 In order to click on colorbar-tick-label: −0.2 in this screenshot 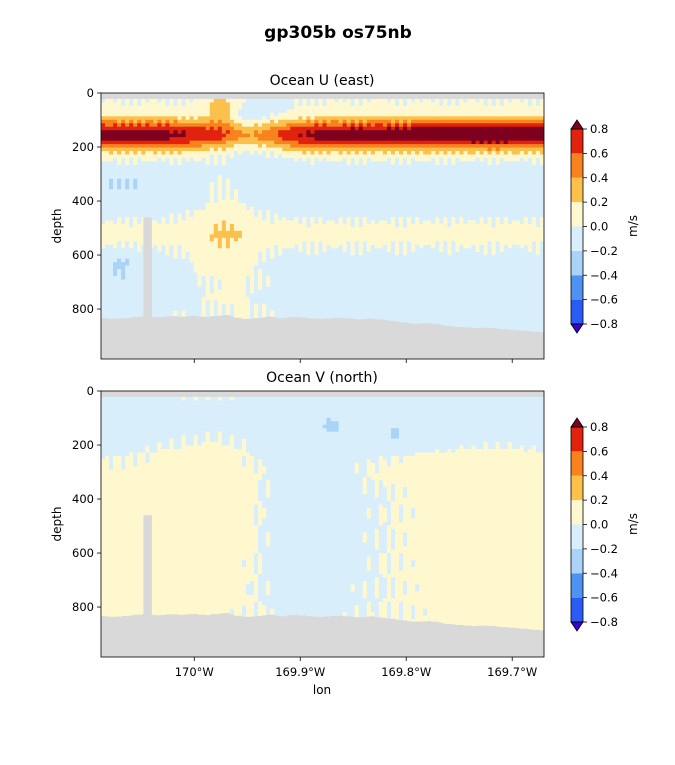, I will do `click(604, 251)`.